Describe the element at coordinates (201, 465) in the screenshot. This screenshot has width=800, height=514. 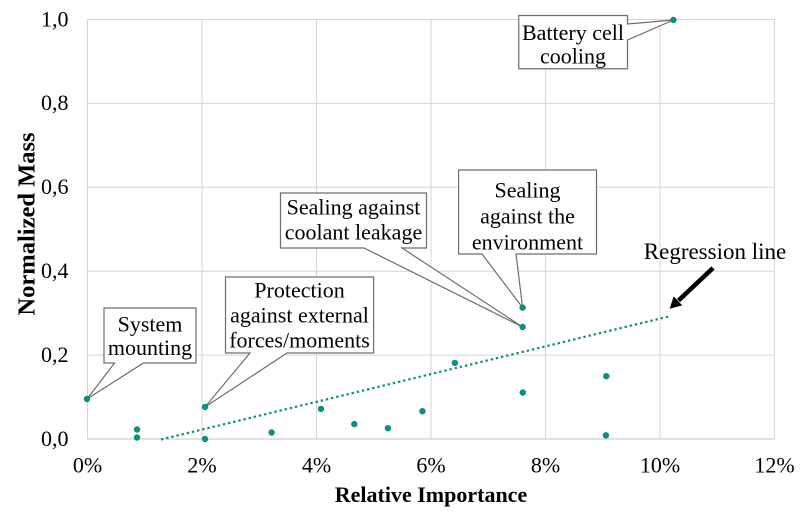
I see `svg-text: 2%` at that location.